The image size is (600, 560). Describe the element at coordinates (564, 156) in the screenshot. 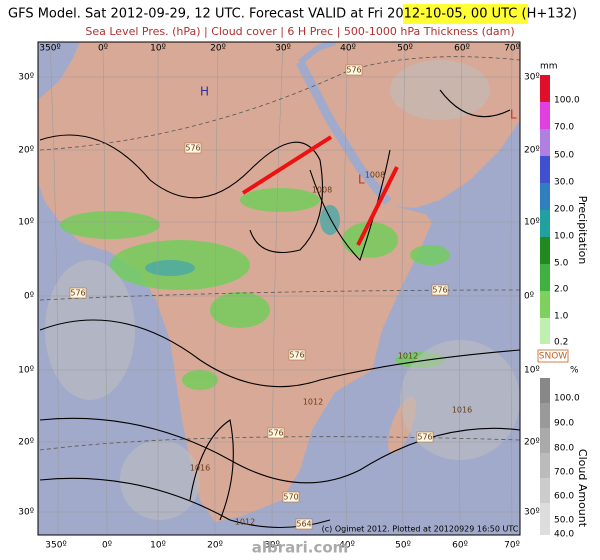

I see `precip-tick: 50.0` at that location.